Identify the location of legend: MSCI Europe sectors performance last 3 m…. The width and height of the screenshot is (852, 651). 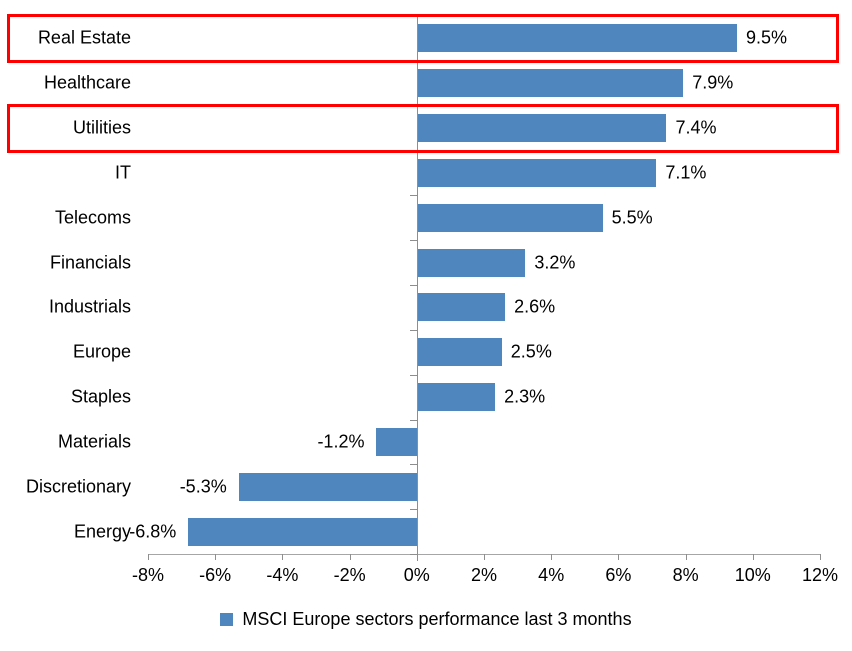
(426, 619).